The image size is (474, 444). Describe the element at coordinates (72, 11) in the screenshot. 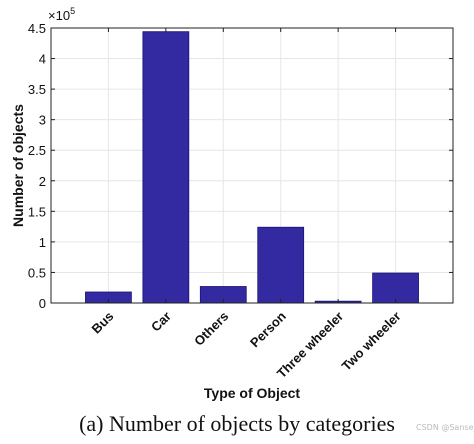

I see `y-exponent-power: 5` at that location.